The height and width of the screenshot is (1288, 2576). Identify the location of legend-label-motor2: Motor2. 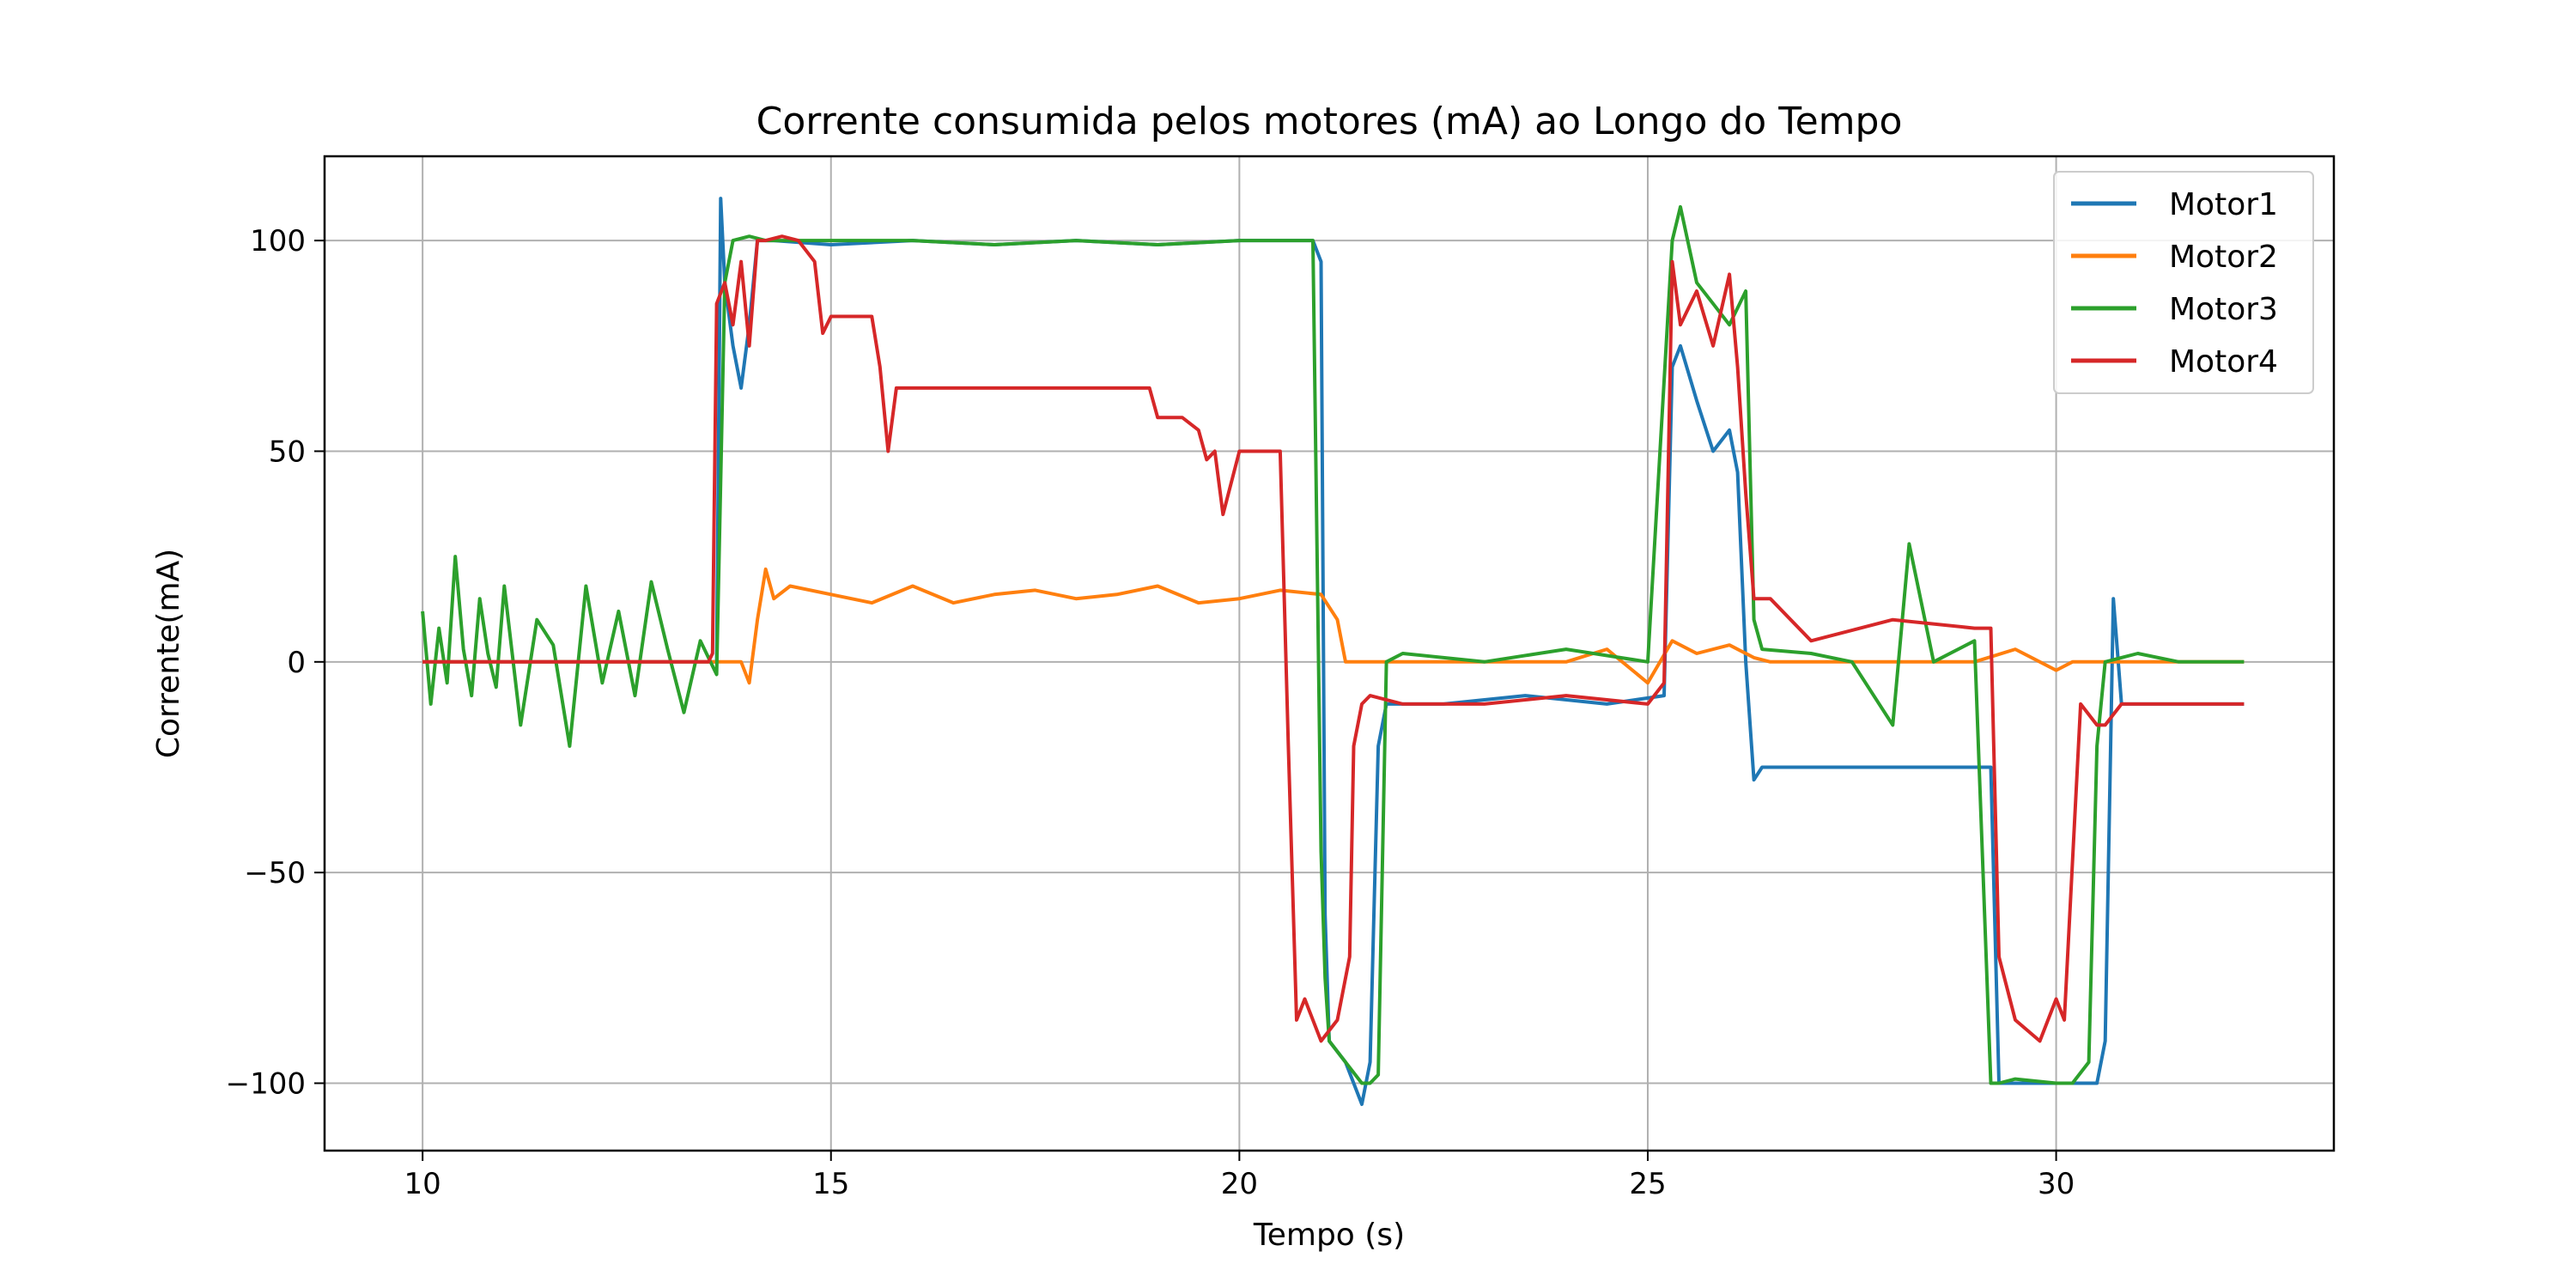
(2223, 258).